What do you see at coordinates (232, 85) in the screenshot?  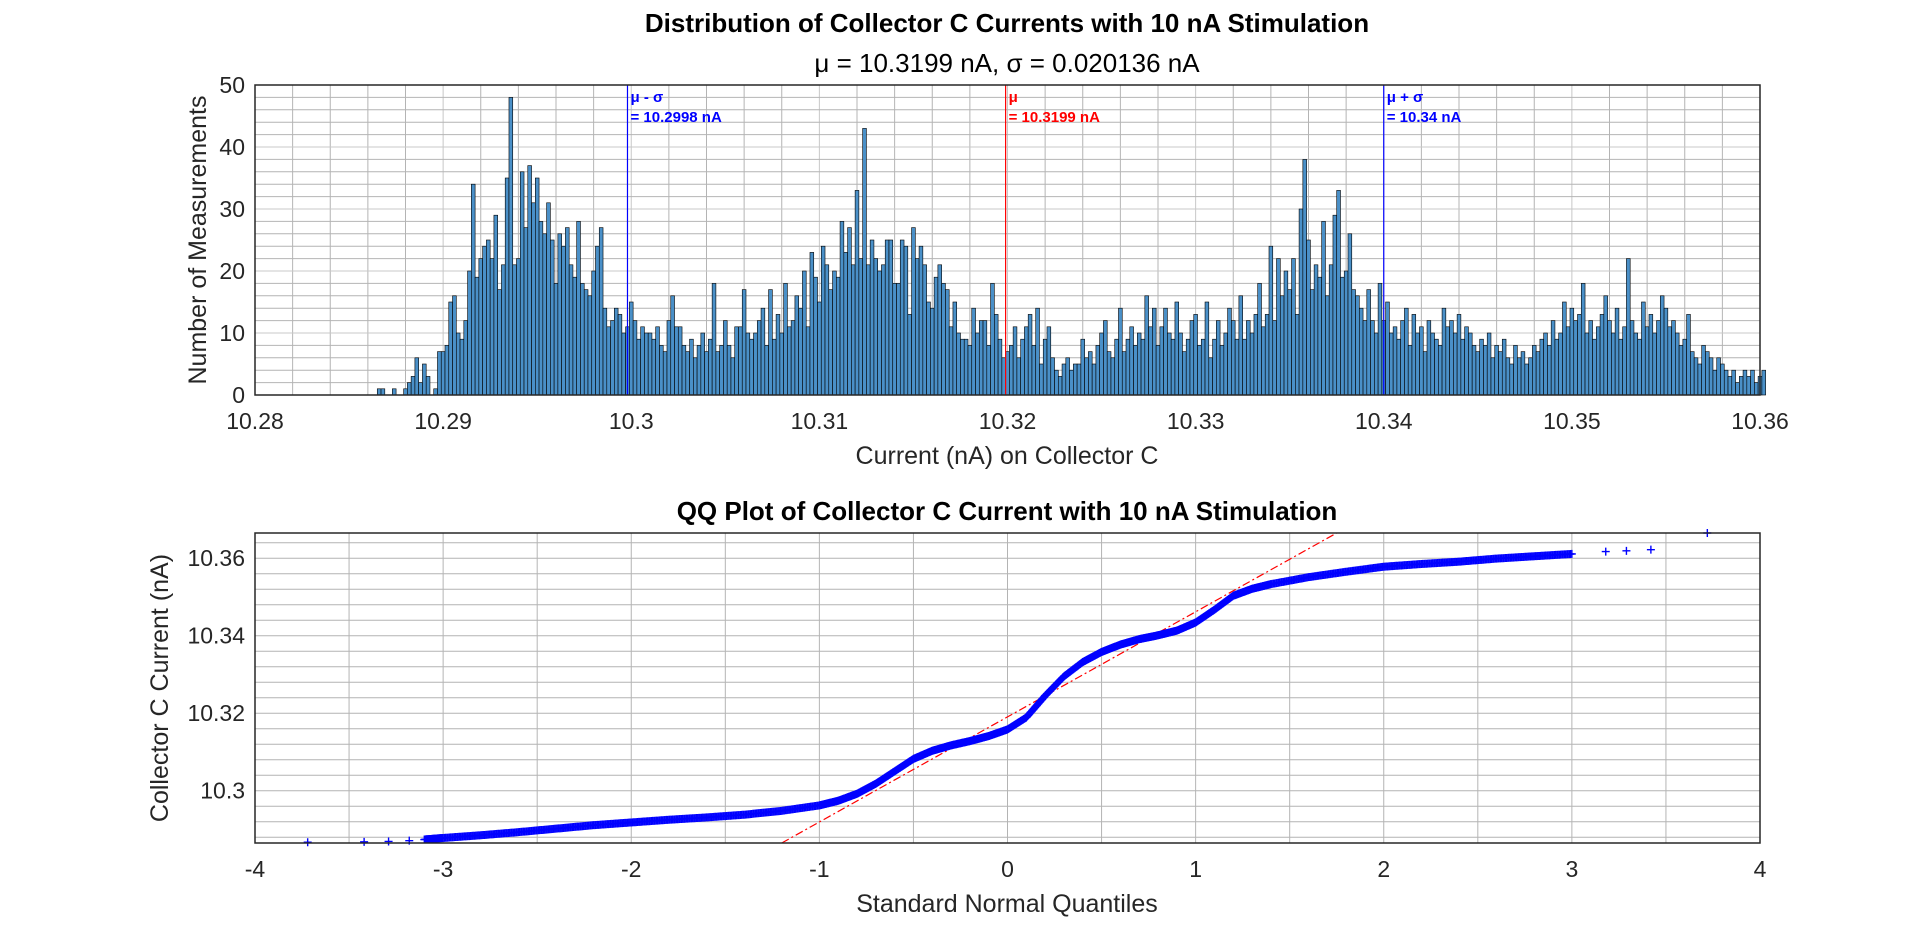 I see `histogram-y-tick: 50` at bounding box center [232, 85].